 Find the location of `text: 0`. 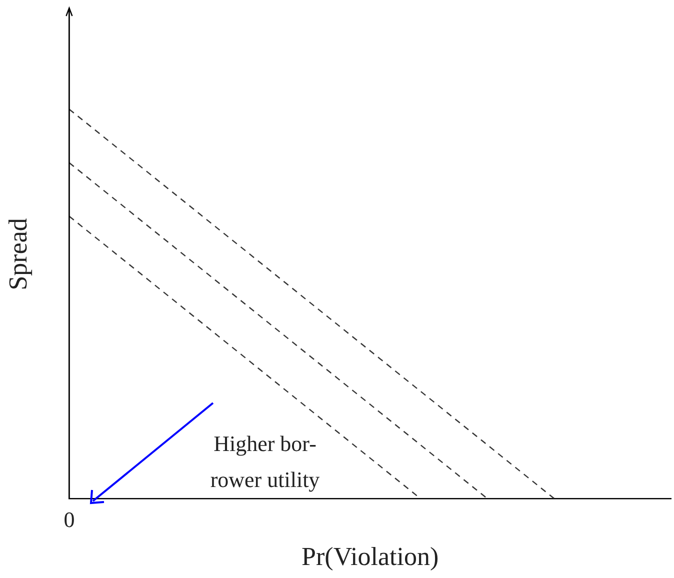

text: 0 is located at coordinates (69, 519).